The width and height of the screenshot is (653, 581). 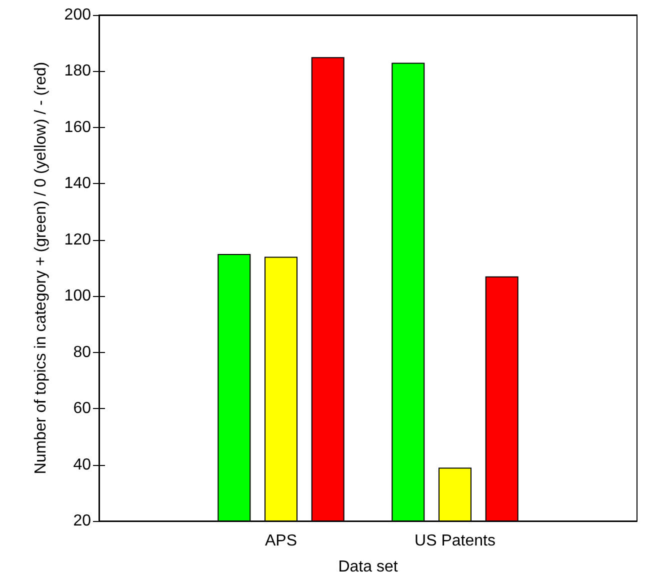 What do you see at coordinates (78, 183) in the screenshot?
I see `y-tick-label: 140` at bounding box center [78, 183].